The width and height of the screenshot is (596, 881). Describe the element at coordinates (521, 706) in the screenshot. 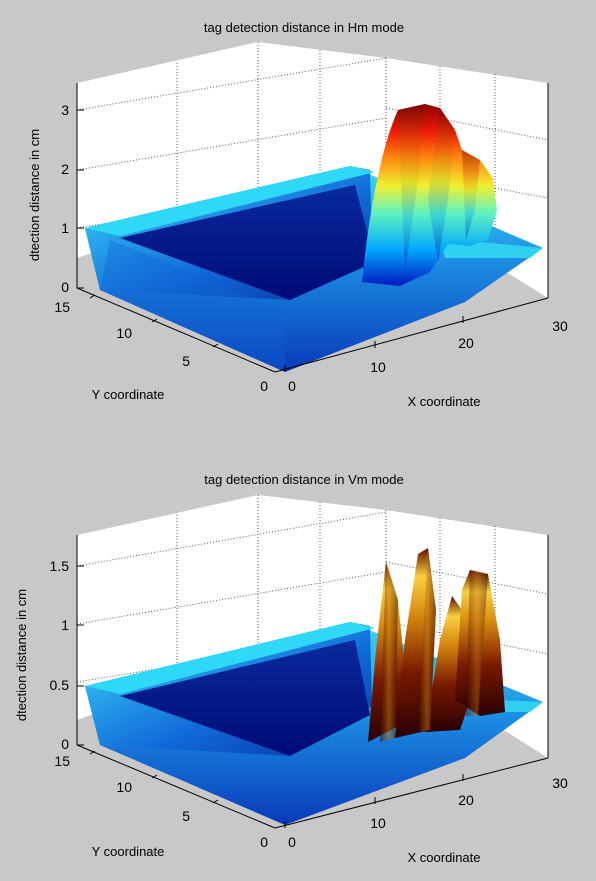

I see `surface-rim-right` at that location.